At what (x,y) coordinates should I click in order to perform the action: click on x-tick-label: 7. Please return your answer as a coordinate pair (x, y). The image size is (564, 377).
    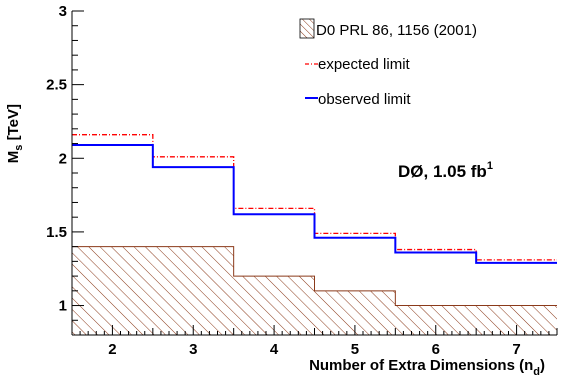
    Looking at the image, I should click on (516, 349).